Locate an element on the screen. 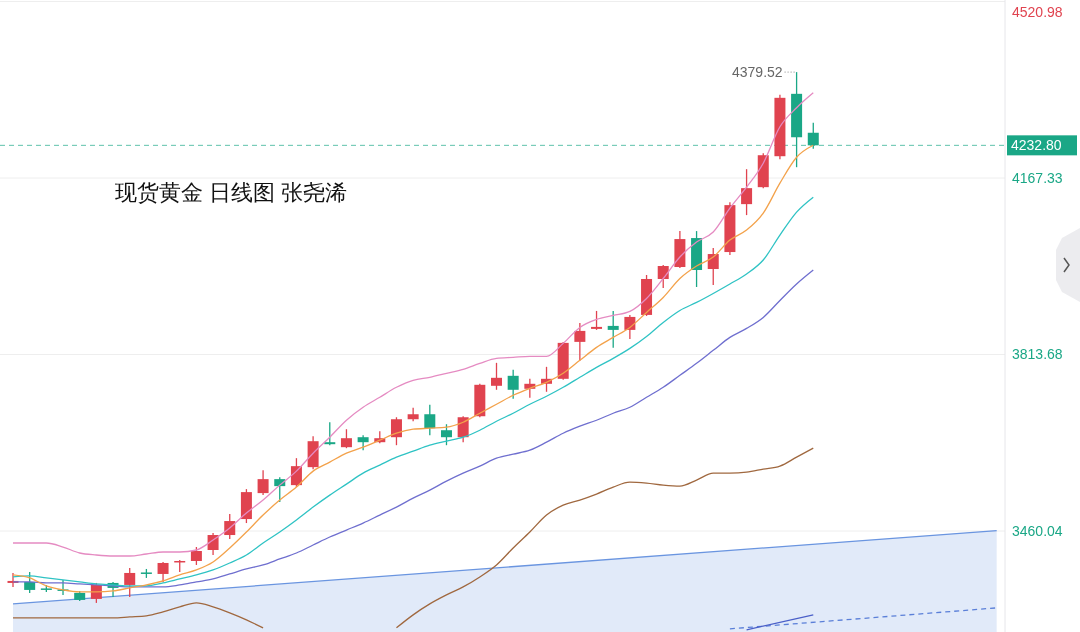 The image size is (1080, 632). annotation: 4379.52 is located at coordinates (757, 72).